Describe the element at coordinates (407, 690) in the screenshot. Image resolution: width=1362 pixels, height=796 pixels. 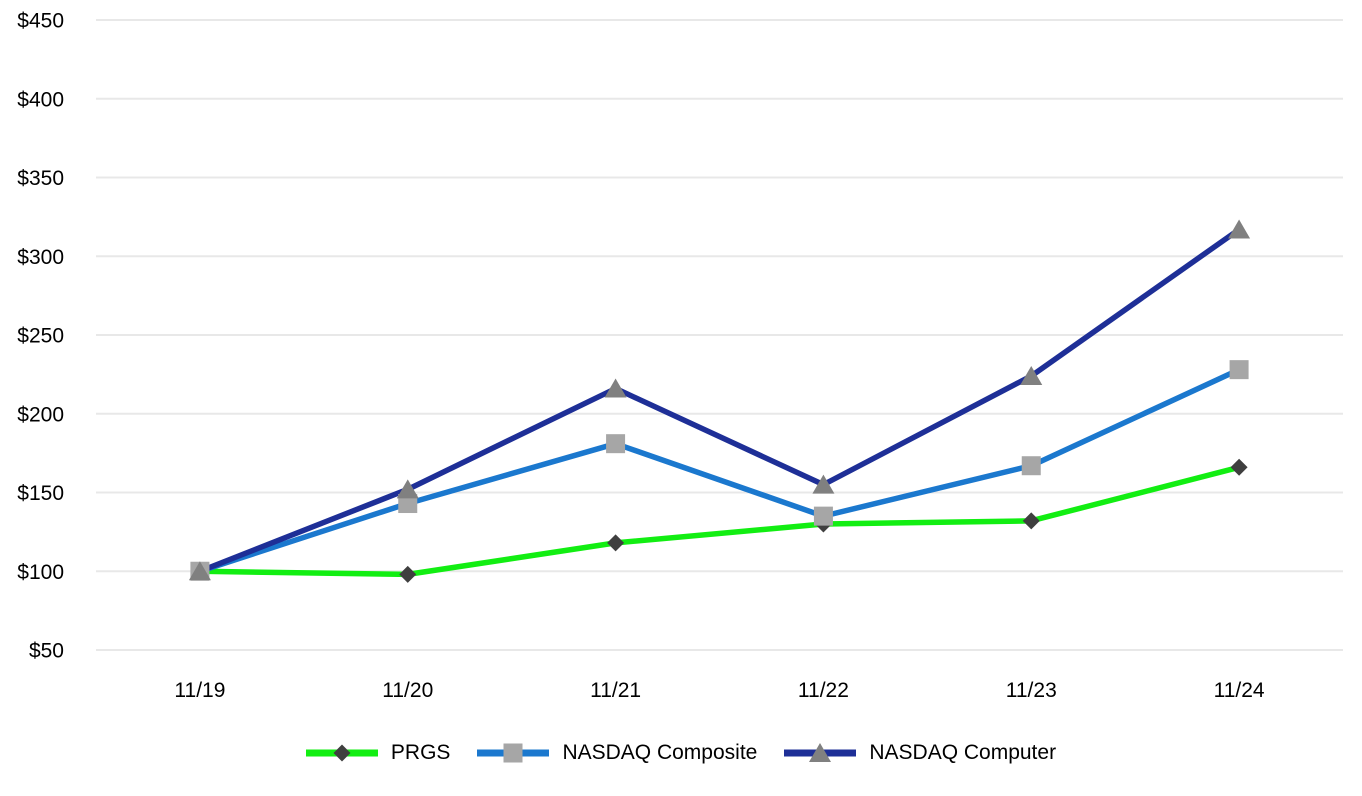
I see `x-tick-label: 11/20` at that location.